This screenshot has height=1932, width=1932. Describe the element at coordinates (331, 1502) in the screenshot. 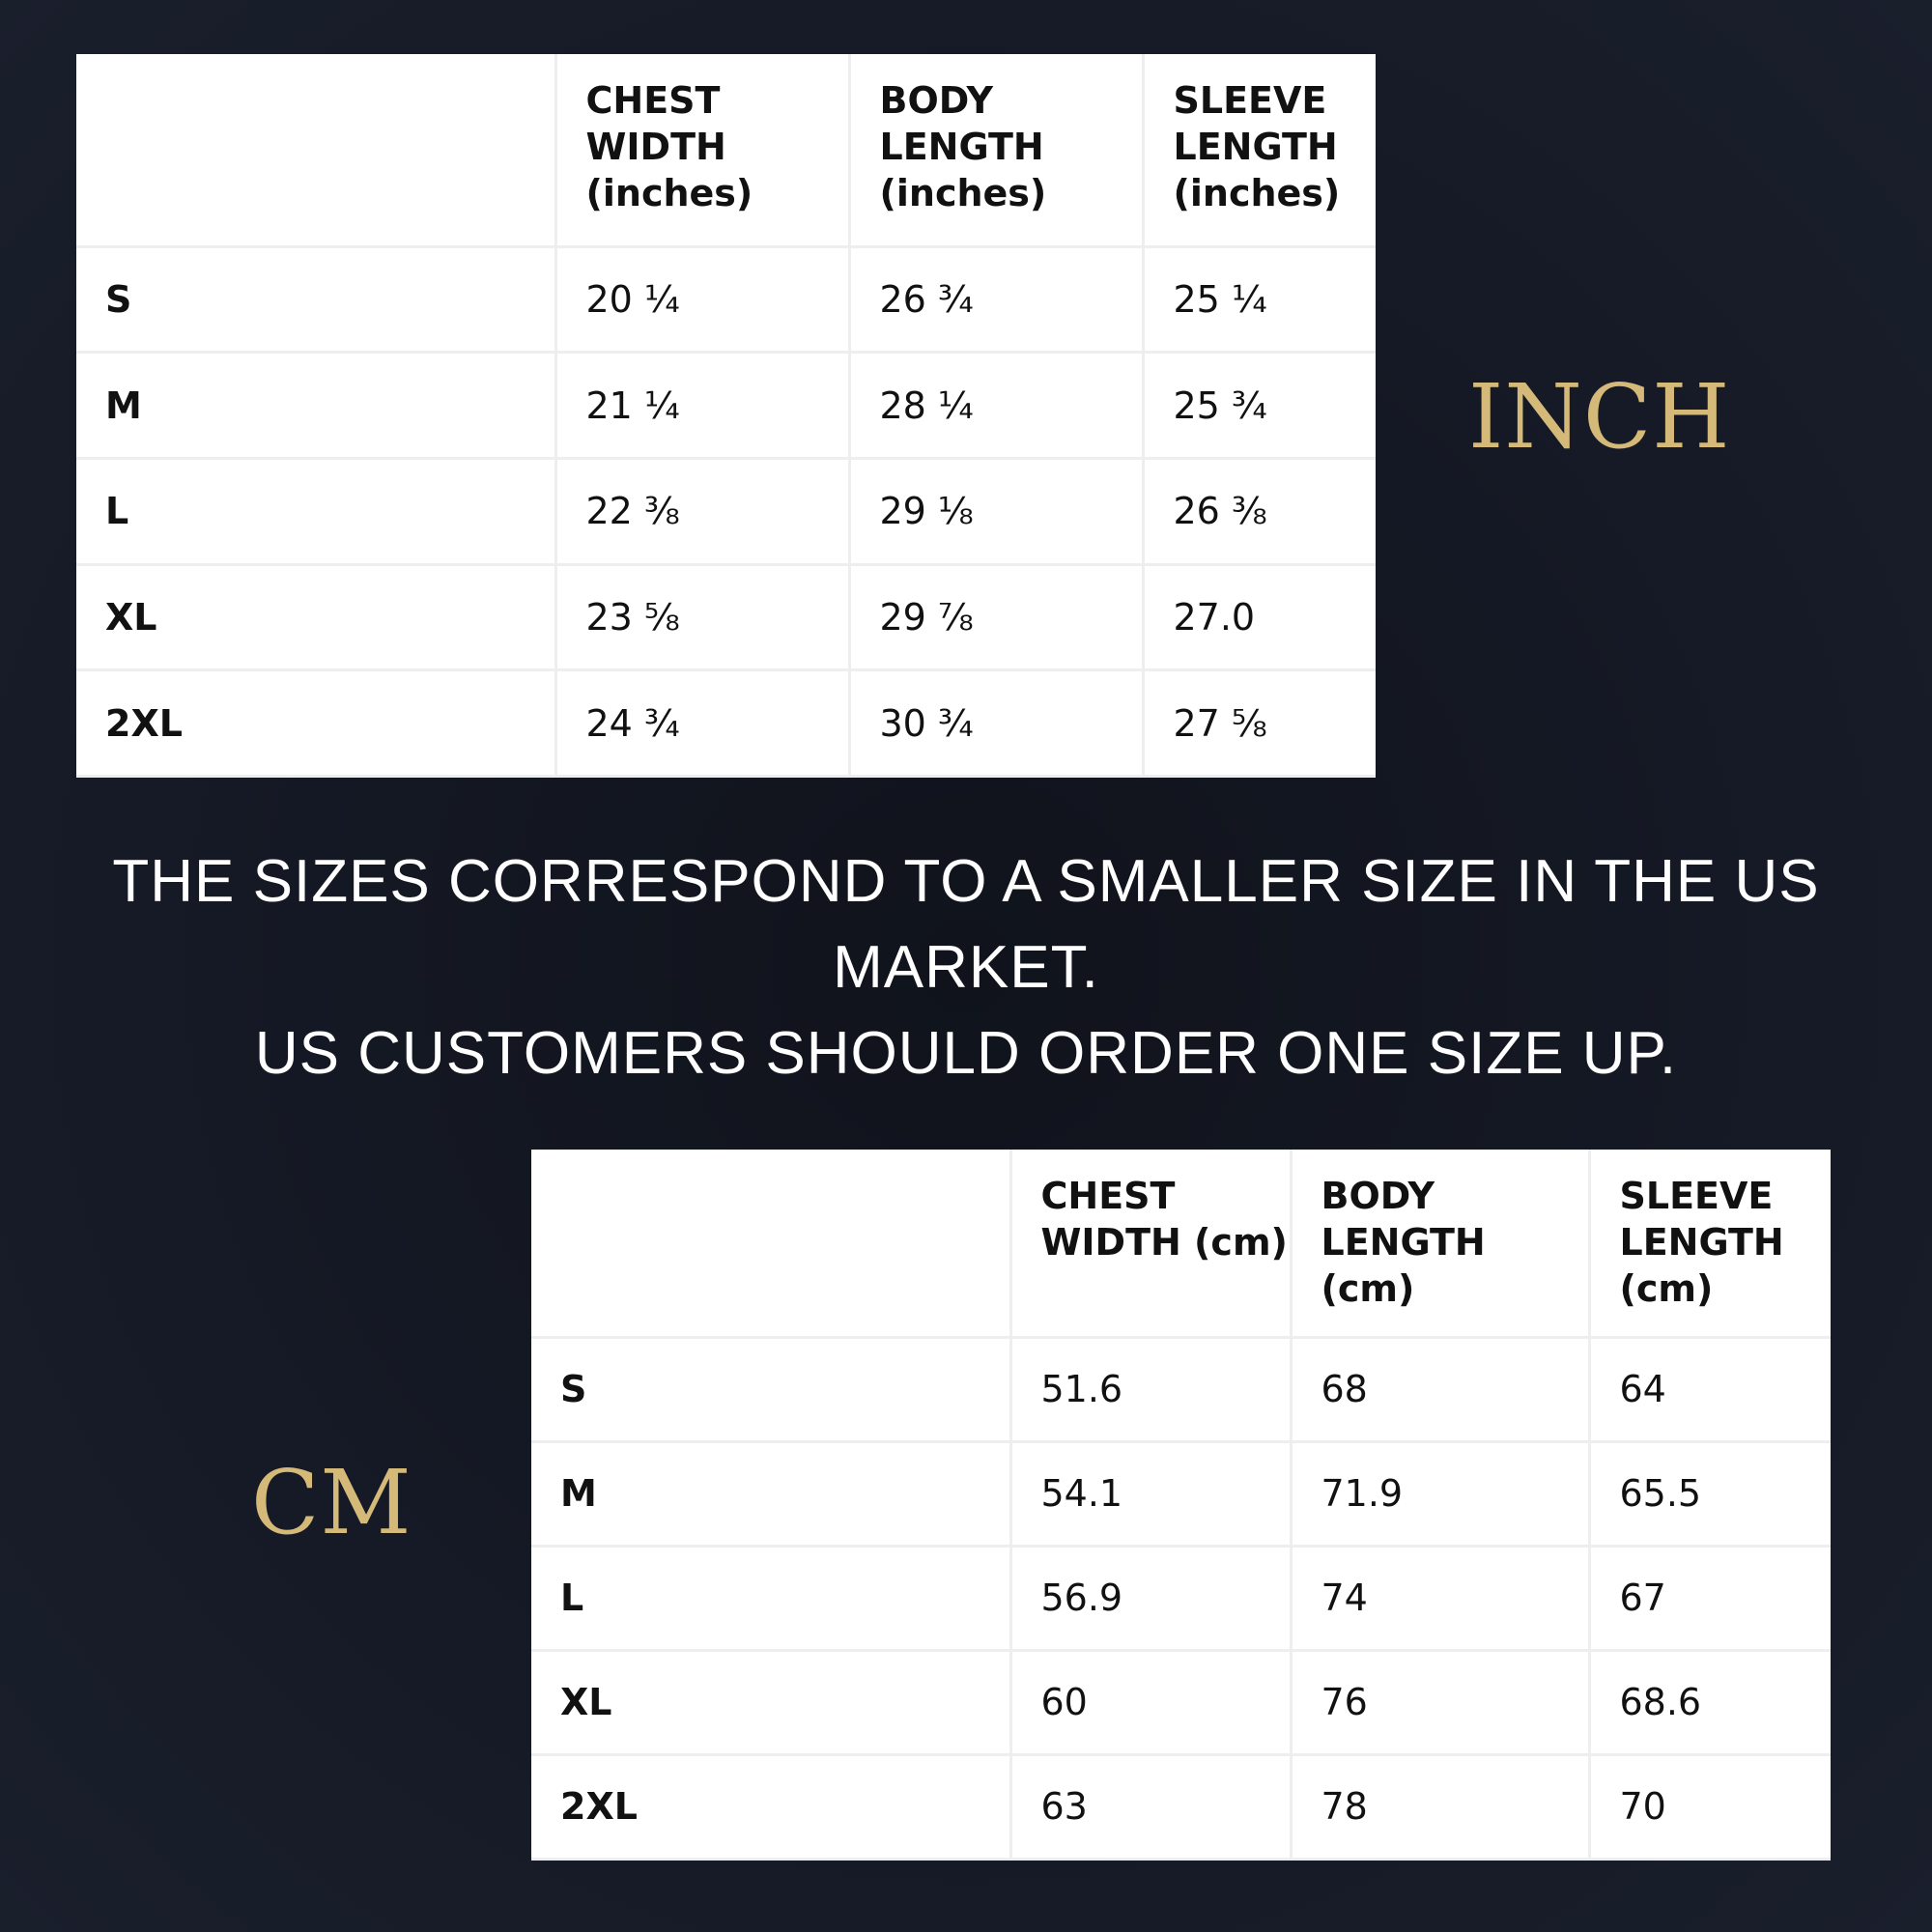

I see `cm-unit-label: CM` at that location.